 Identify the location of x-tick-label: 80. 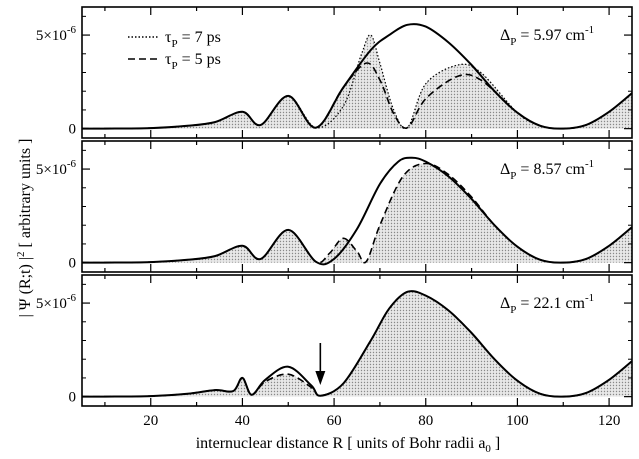
(425, 421).